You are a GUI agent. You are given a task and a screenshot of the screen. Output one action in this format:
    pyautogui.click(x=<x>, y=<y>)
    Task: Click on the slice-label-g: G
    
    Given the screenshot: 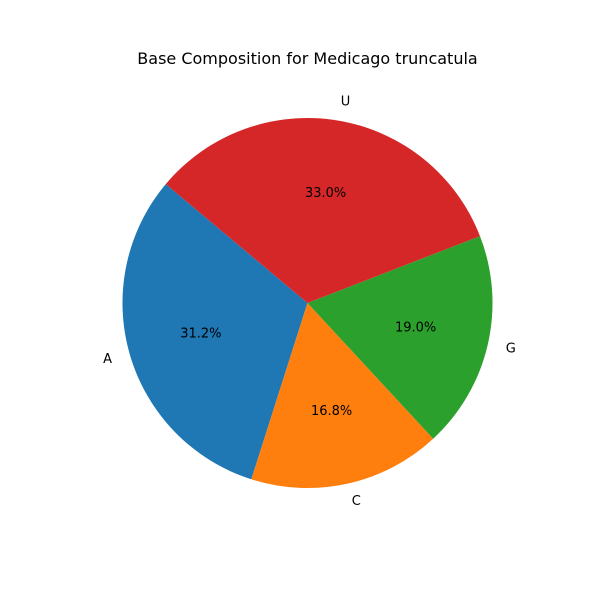 What is the action you would take?
    pyautogui.click(x=511, y=348)
    